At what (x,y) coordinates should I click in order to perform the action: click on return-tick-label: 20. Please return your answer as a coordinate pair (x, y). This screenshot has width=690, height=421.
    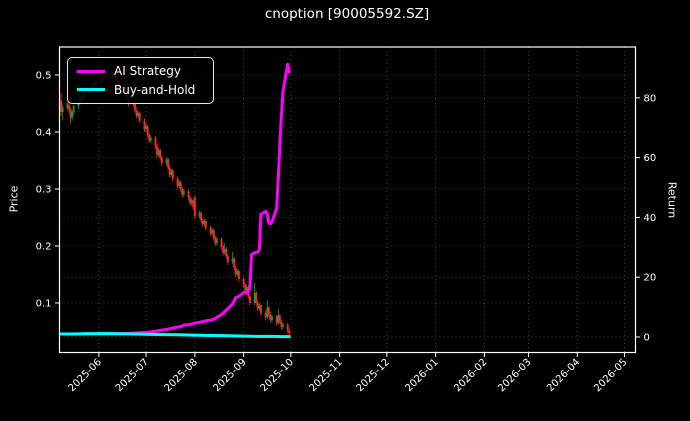
    Looking at the image, I should click on (650, 278).